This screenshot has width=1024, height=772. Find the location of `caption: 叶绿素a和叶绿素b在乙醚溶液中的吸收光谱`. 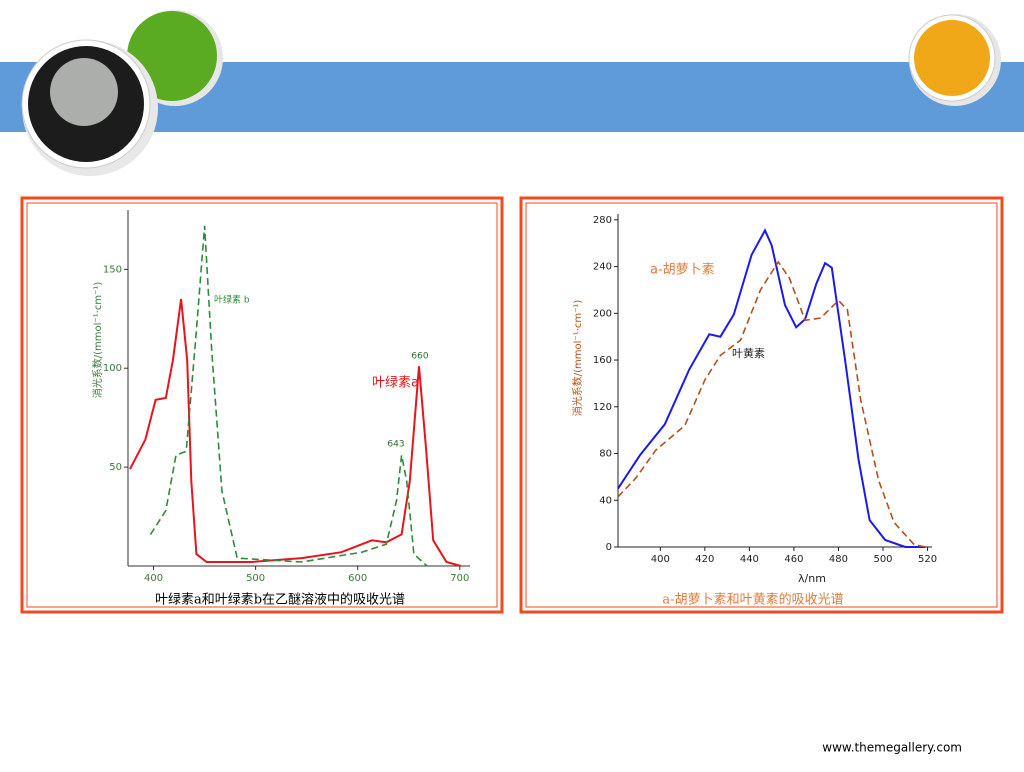

caption: 叶绿素a和叶绿素b在乙醚溶液中的吸收光谱 is located at coordinates (280, 600).